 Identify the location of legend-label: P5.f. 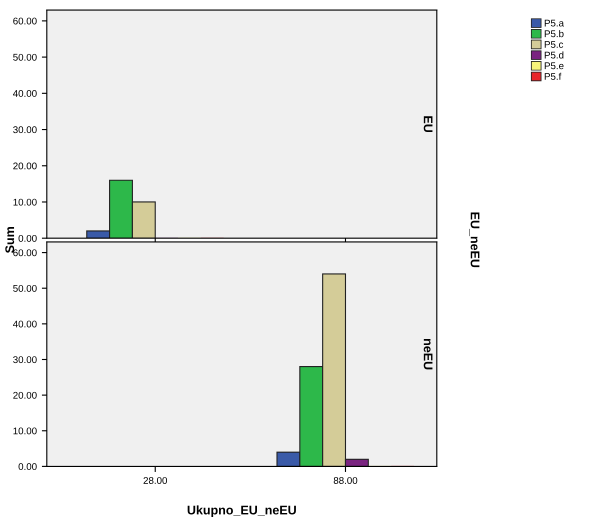
(553, 76).